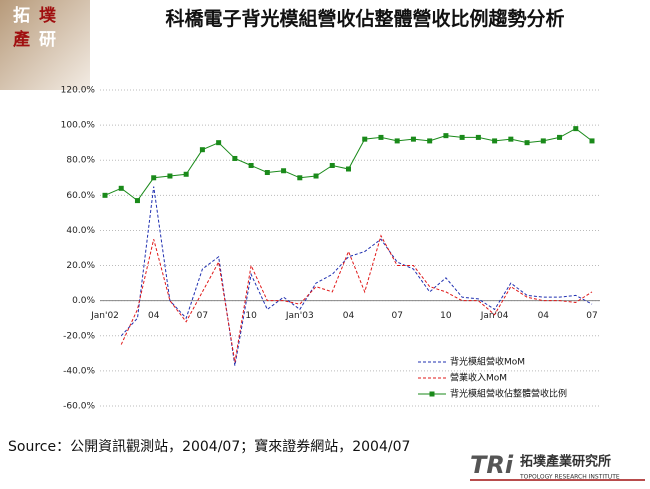  What do you see at coordinates (364, 18) in the screenshot?
I see `chart-title: 科橋電子背光模組營收佔整體營收比例趨勢分析` at bounding box center [364, 18].